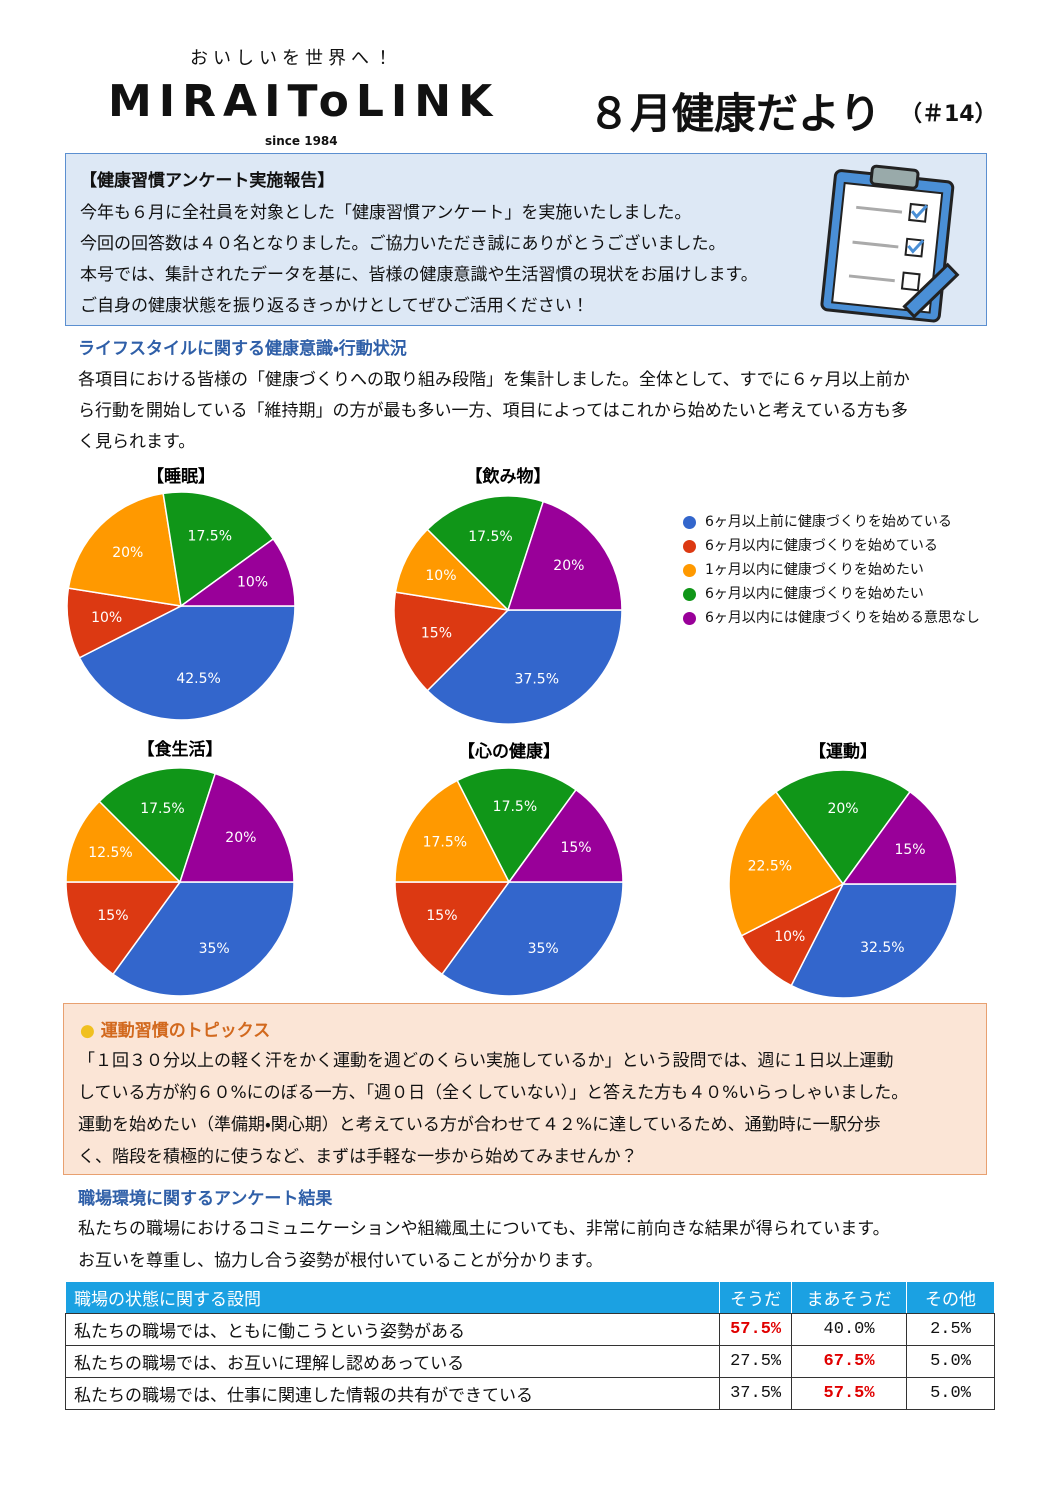  Describe the element at coordinates (386, 213) in the screenshot. I see `intro-line: 今年も６月に全社員を対象とした「健康習慣アンケート」を実施いたしました。` at that location.